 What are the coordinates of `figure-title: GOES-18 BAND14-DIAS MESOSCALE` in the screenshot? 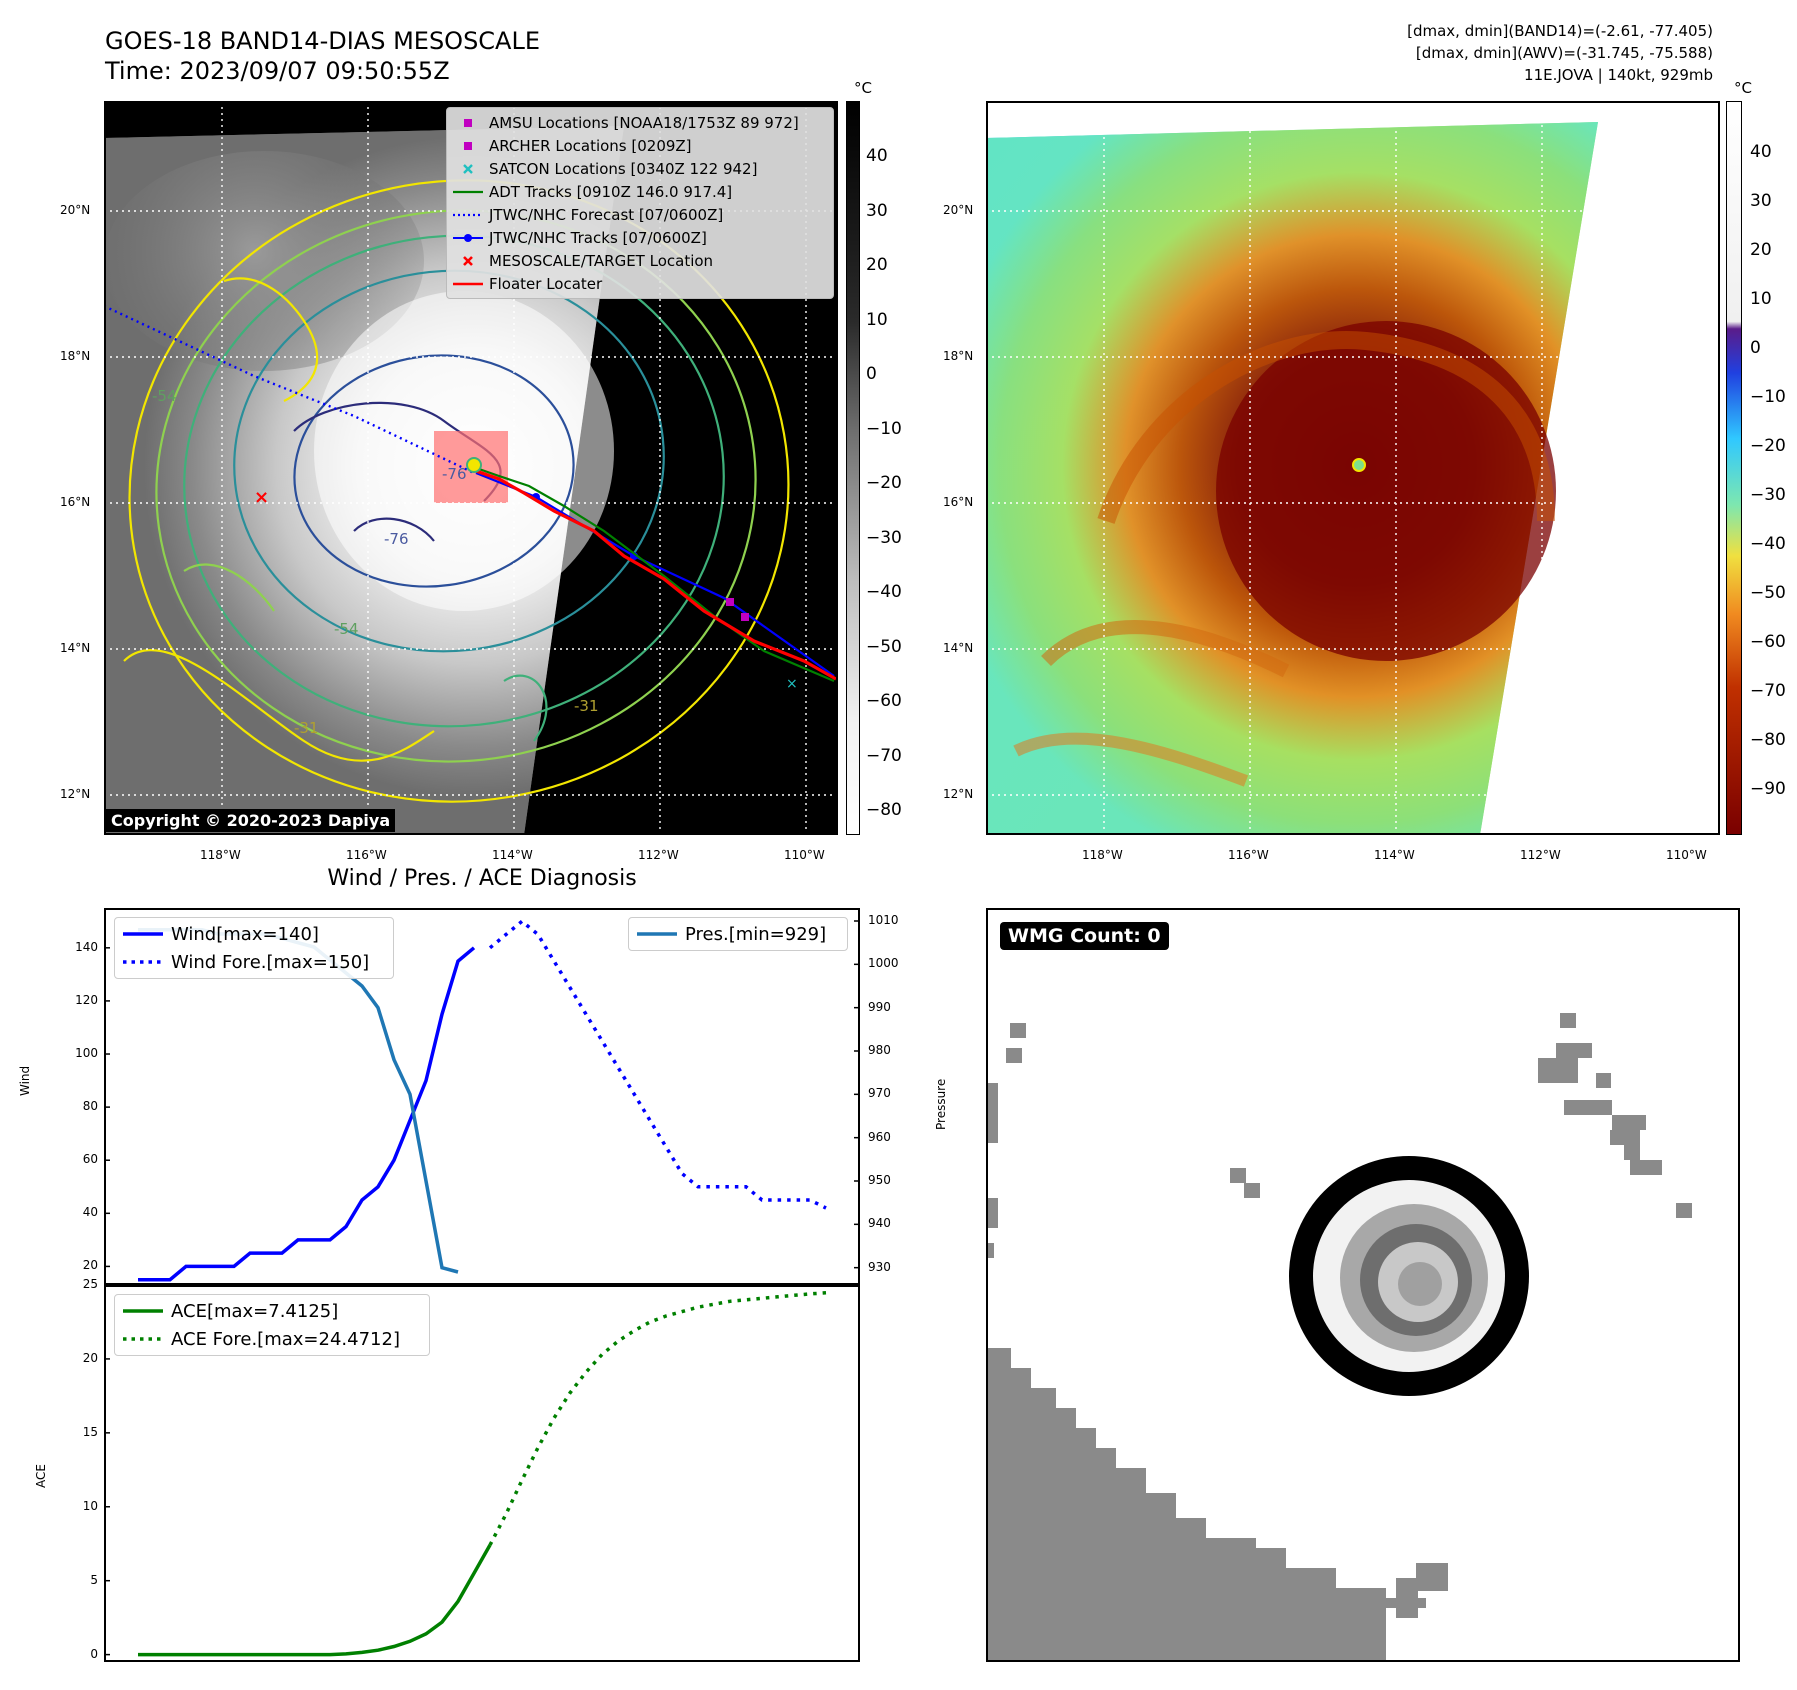 It's located at (323, 41).